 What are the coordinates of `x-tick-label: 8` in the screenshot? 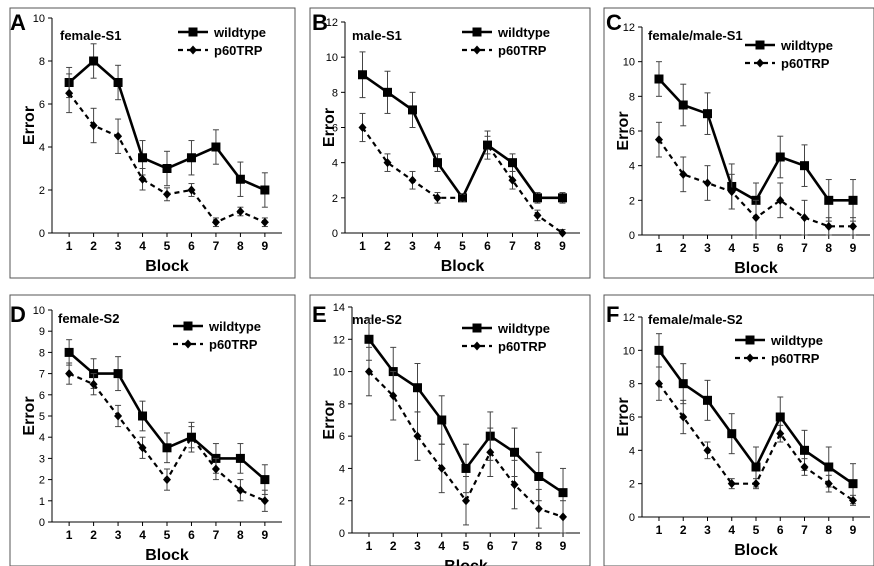 It's located at (240, 246).